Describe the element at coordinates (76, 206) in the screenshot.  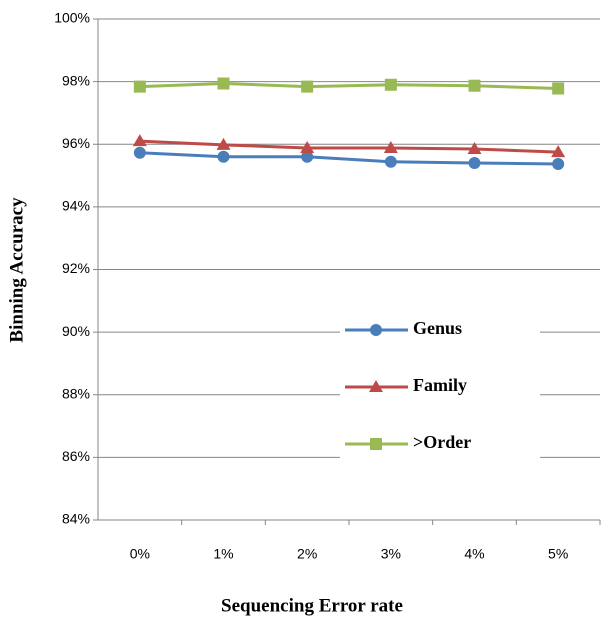
I see `y-tick-label: 94%` at that location.